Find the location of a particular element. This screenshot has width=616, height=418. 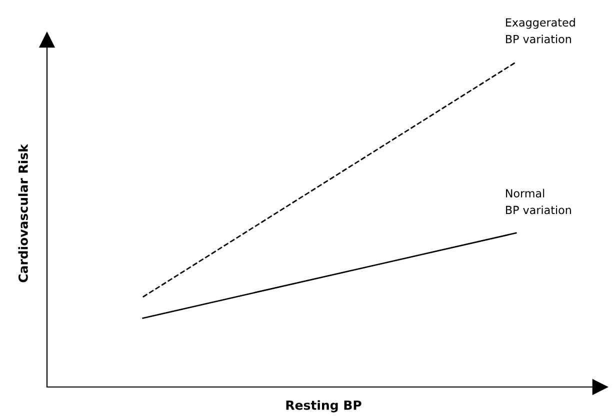

x-axis-title: Resting BP is located at coordinates (324, 406).